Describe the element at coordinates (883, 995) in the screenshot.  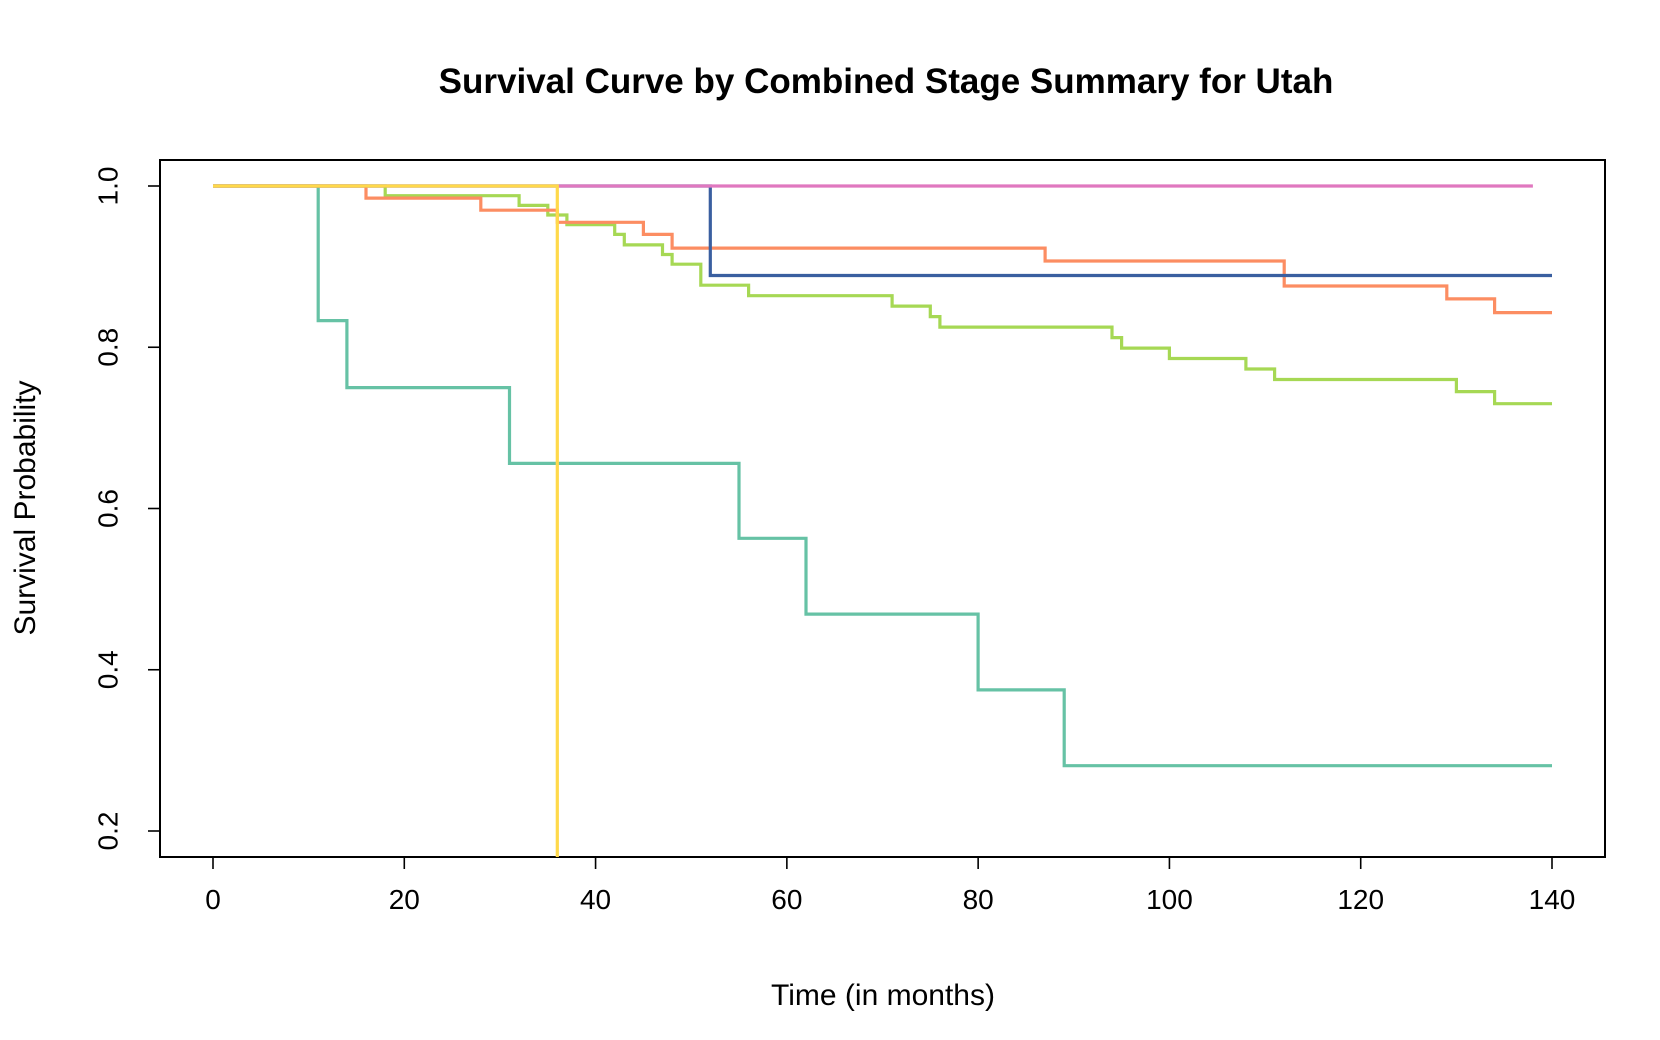
I see `x-axis-label: Time (in months)` at that location.